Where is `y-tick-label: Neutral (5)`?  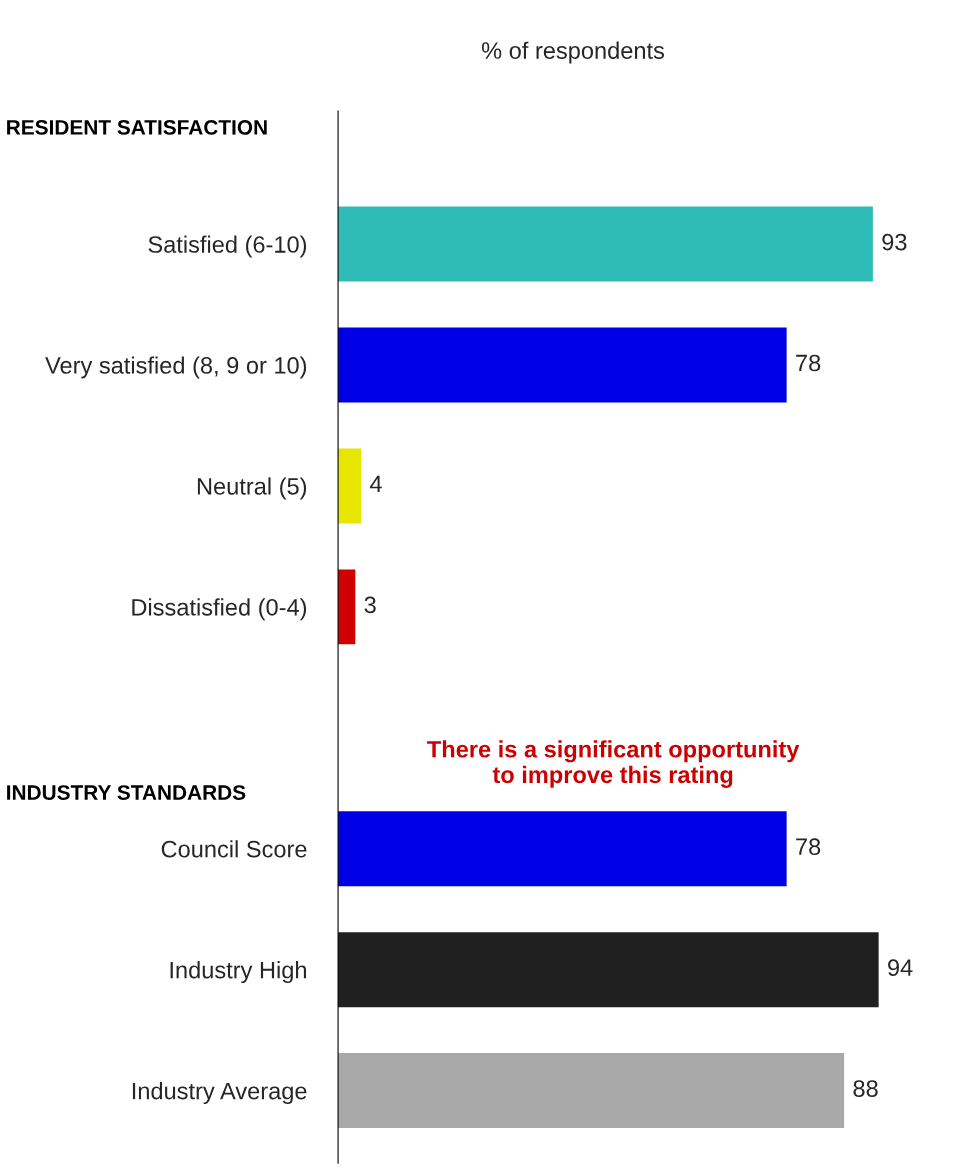
y-tick-label: Neutral (5) is located at coordinates (252, 488).